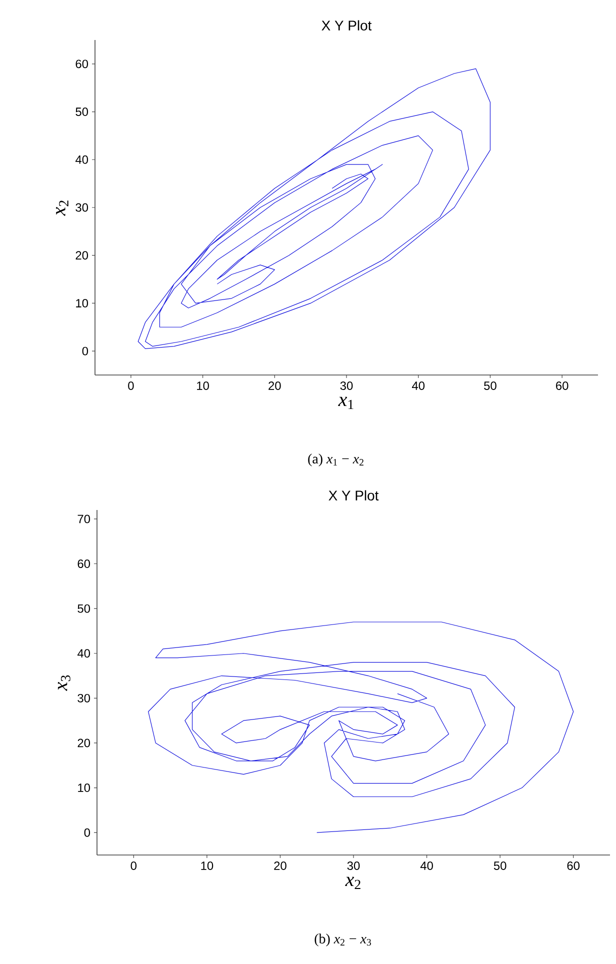  Describe the element at coordinates (64, 683) in the screenshot. I see `y-axis-title: x$_{3}$` at that location.